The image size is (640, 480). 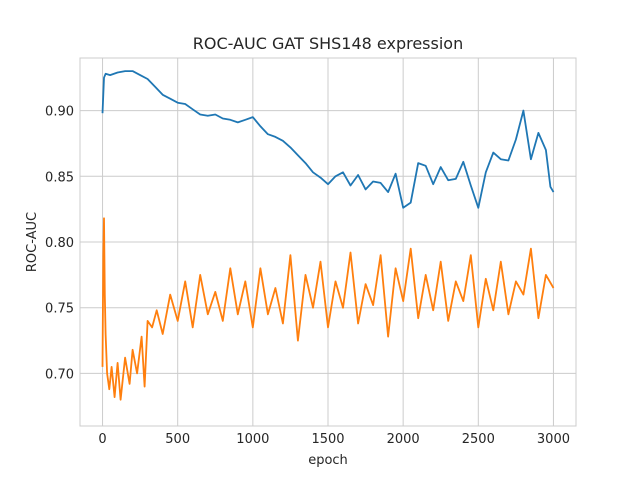 I want to click on y-tick-label: 0.75, so click(x=59, y=309).